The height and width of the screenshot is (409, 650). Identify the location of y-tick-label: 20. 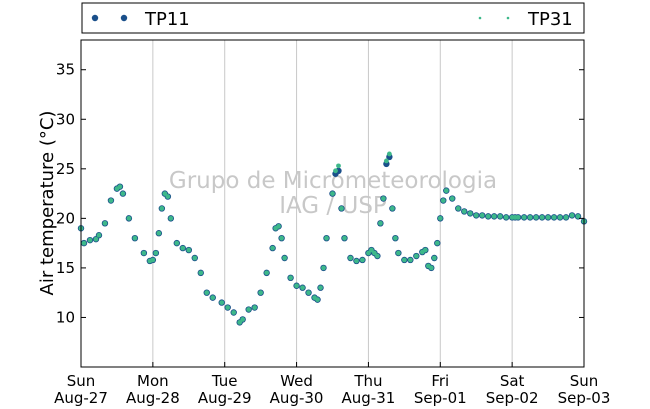
(65, 218).